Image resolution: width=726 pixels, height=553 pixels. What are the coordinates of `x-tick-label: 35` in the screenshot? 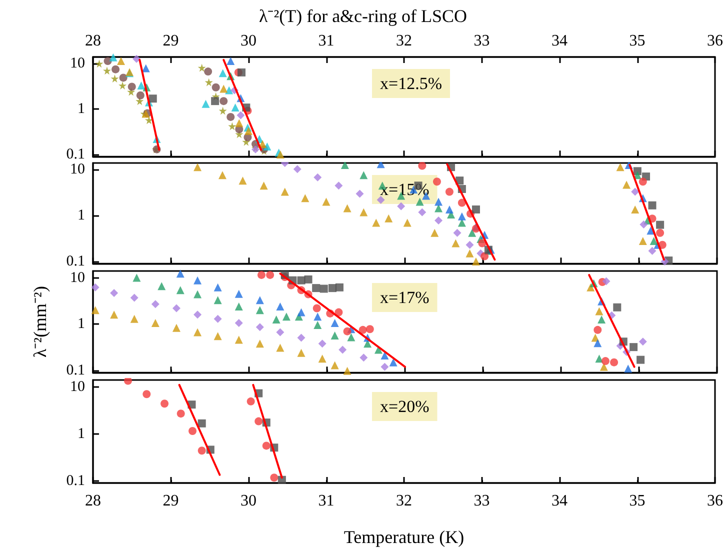 It's located at (637, 501).